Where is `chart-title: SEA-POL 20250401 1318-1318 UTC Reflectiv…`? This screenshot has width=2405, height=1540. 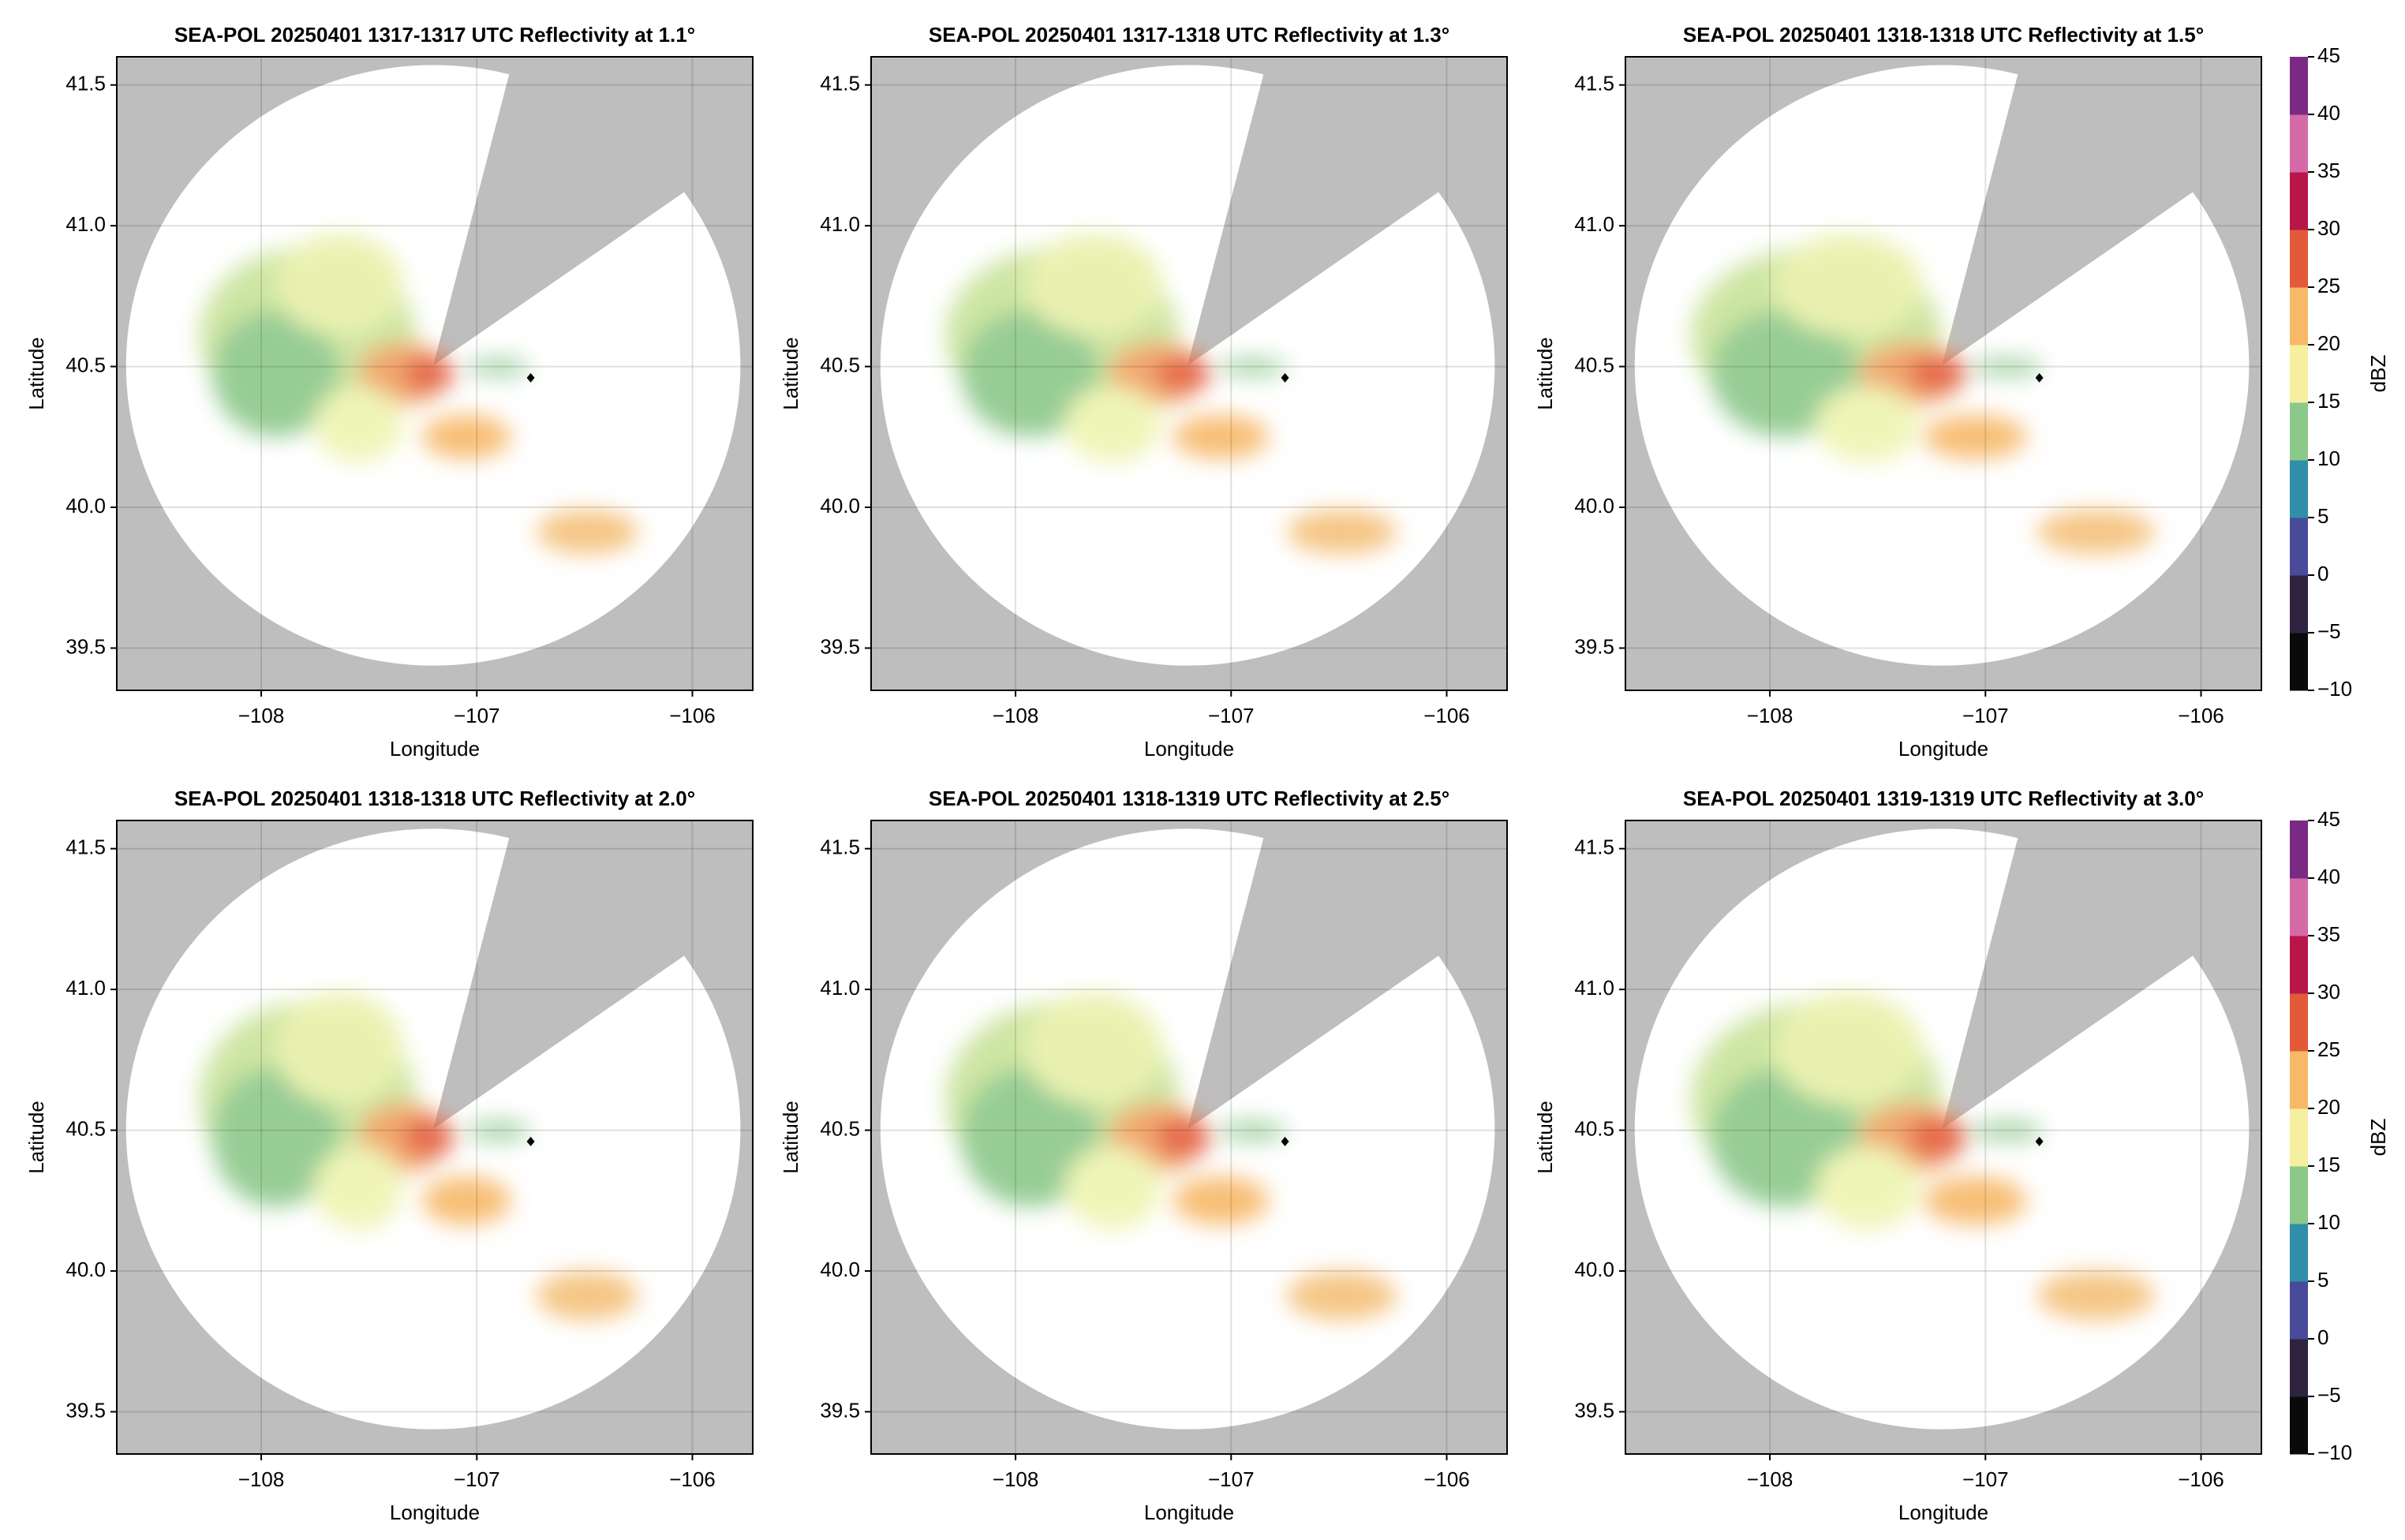 chart-title: SEA-POL 20250401 1318-1318 UTC Reflectiv… is located at coordinates (1944, 35).